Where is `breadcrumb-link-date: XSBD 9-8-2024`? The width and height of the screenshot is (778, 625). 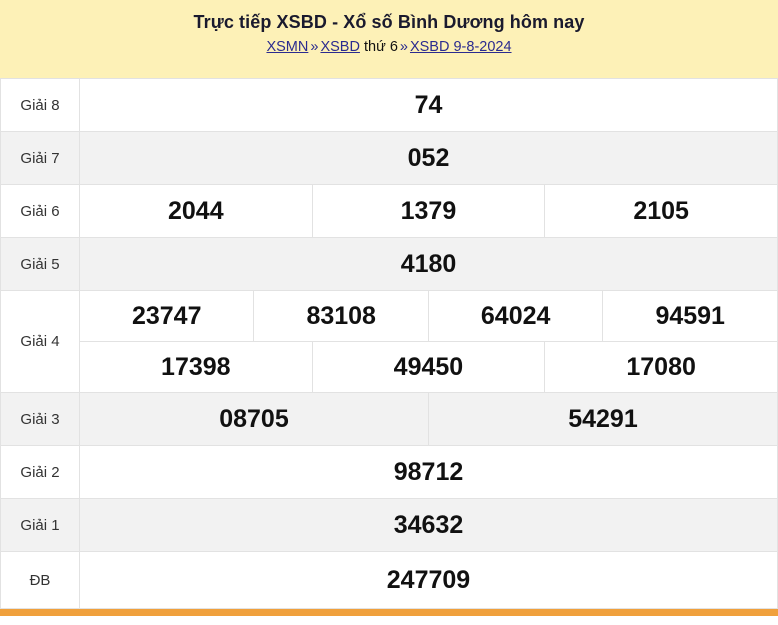
breadcrumb-link-date: XSBD 9-8-2024 is located at coordinates (460, 47).